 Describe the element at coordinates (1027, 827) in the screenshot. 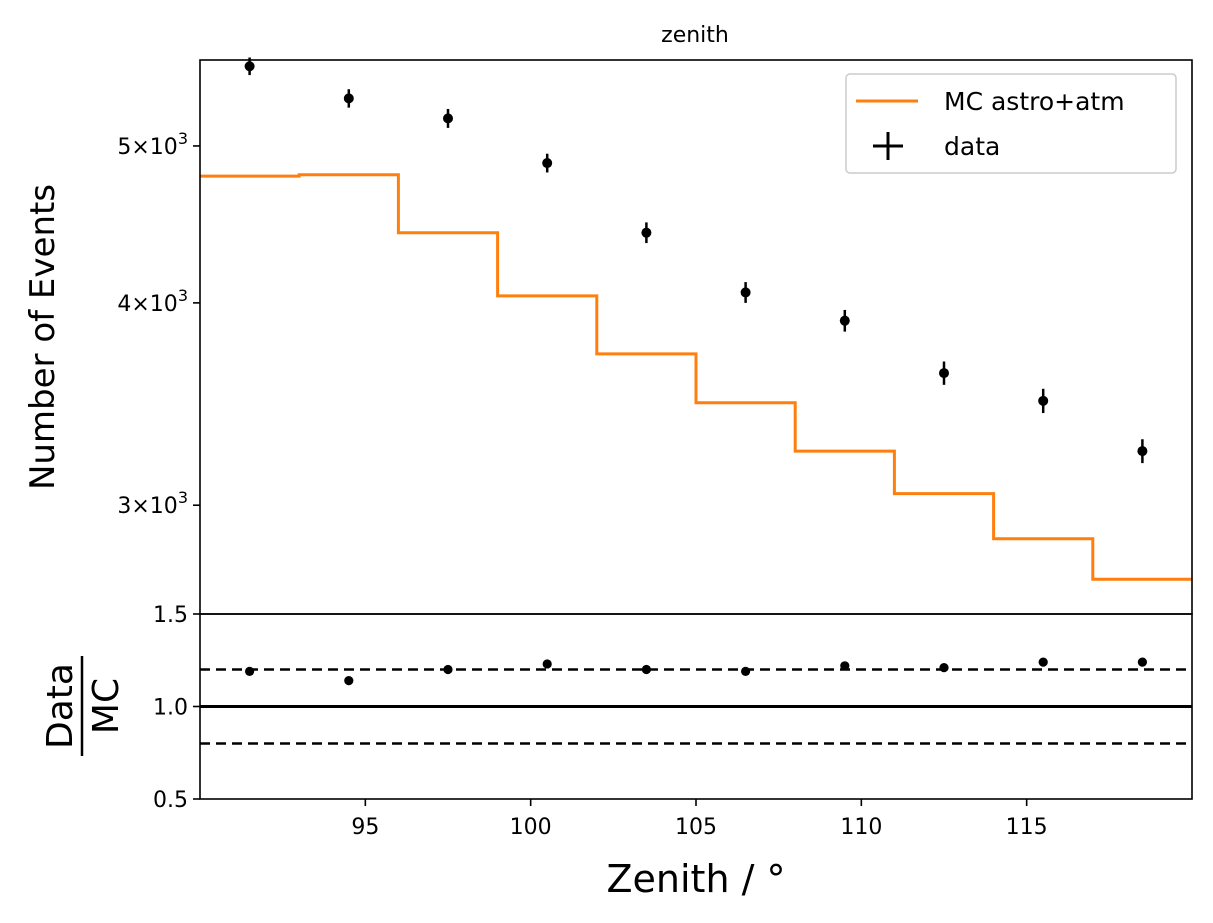

I see `x-tick-label-4: 115` at that location.